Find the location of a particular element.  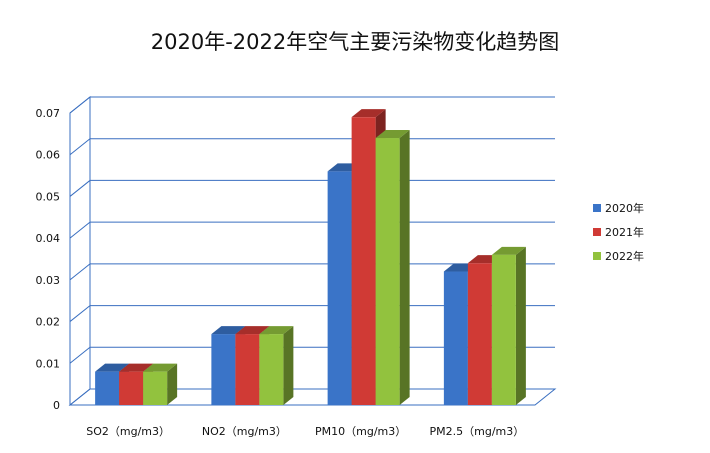

y-tick-label: 0.05 is located at coordinates (48, 196).